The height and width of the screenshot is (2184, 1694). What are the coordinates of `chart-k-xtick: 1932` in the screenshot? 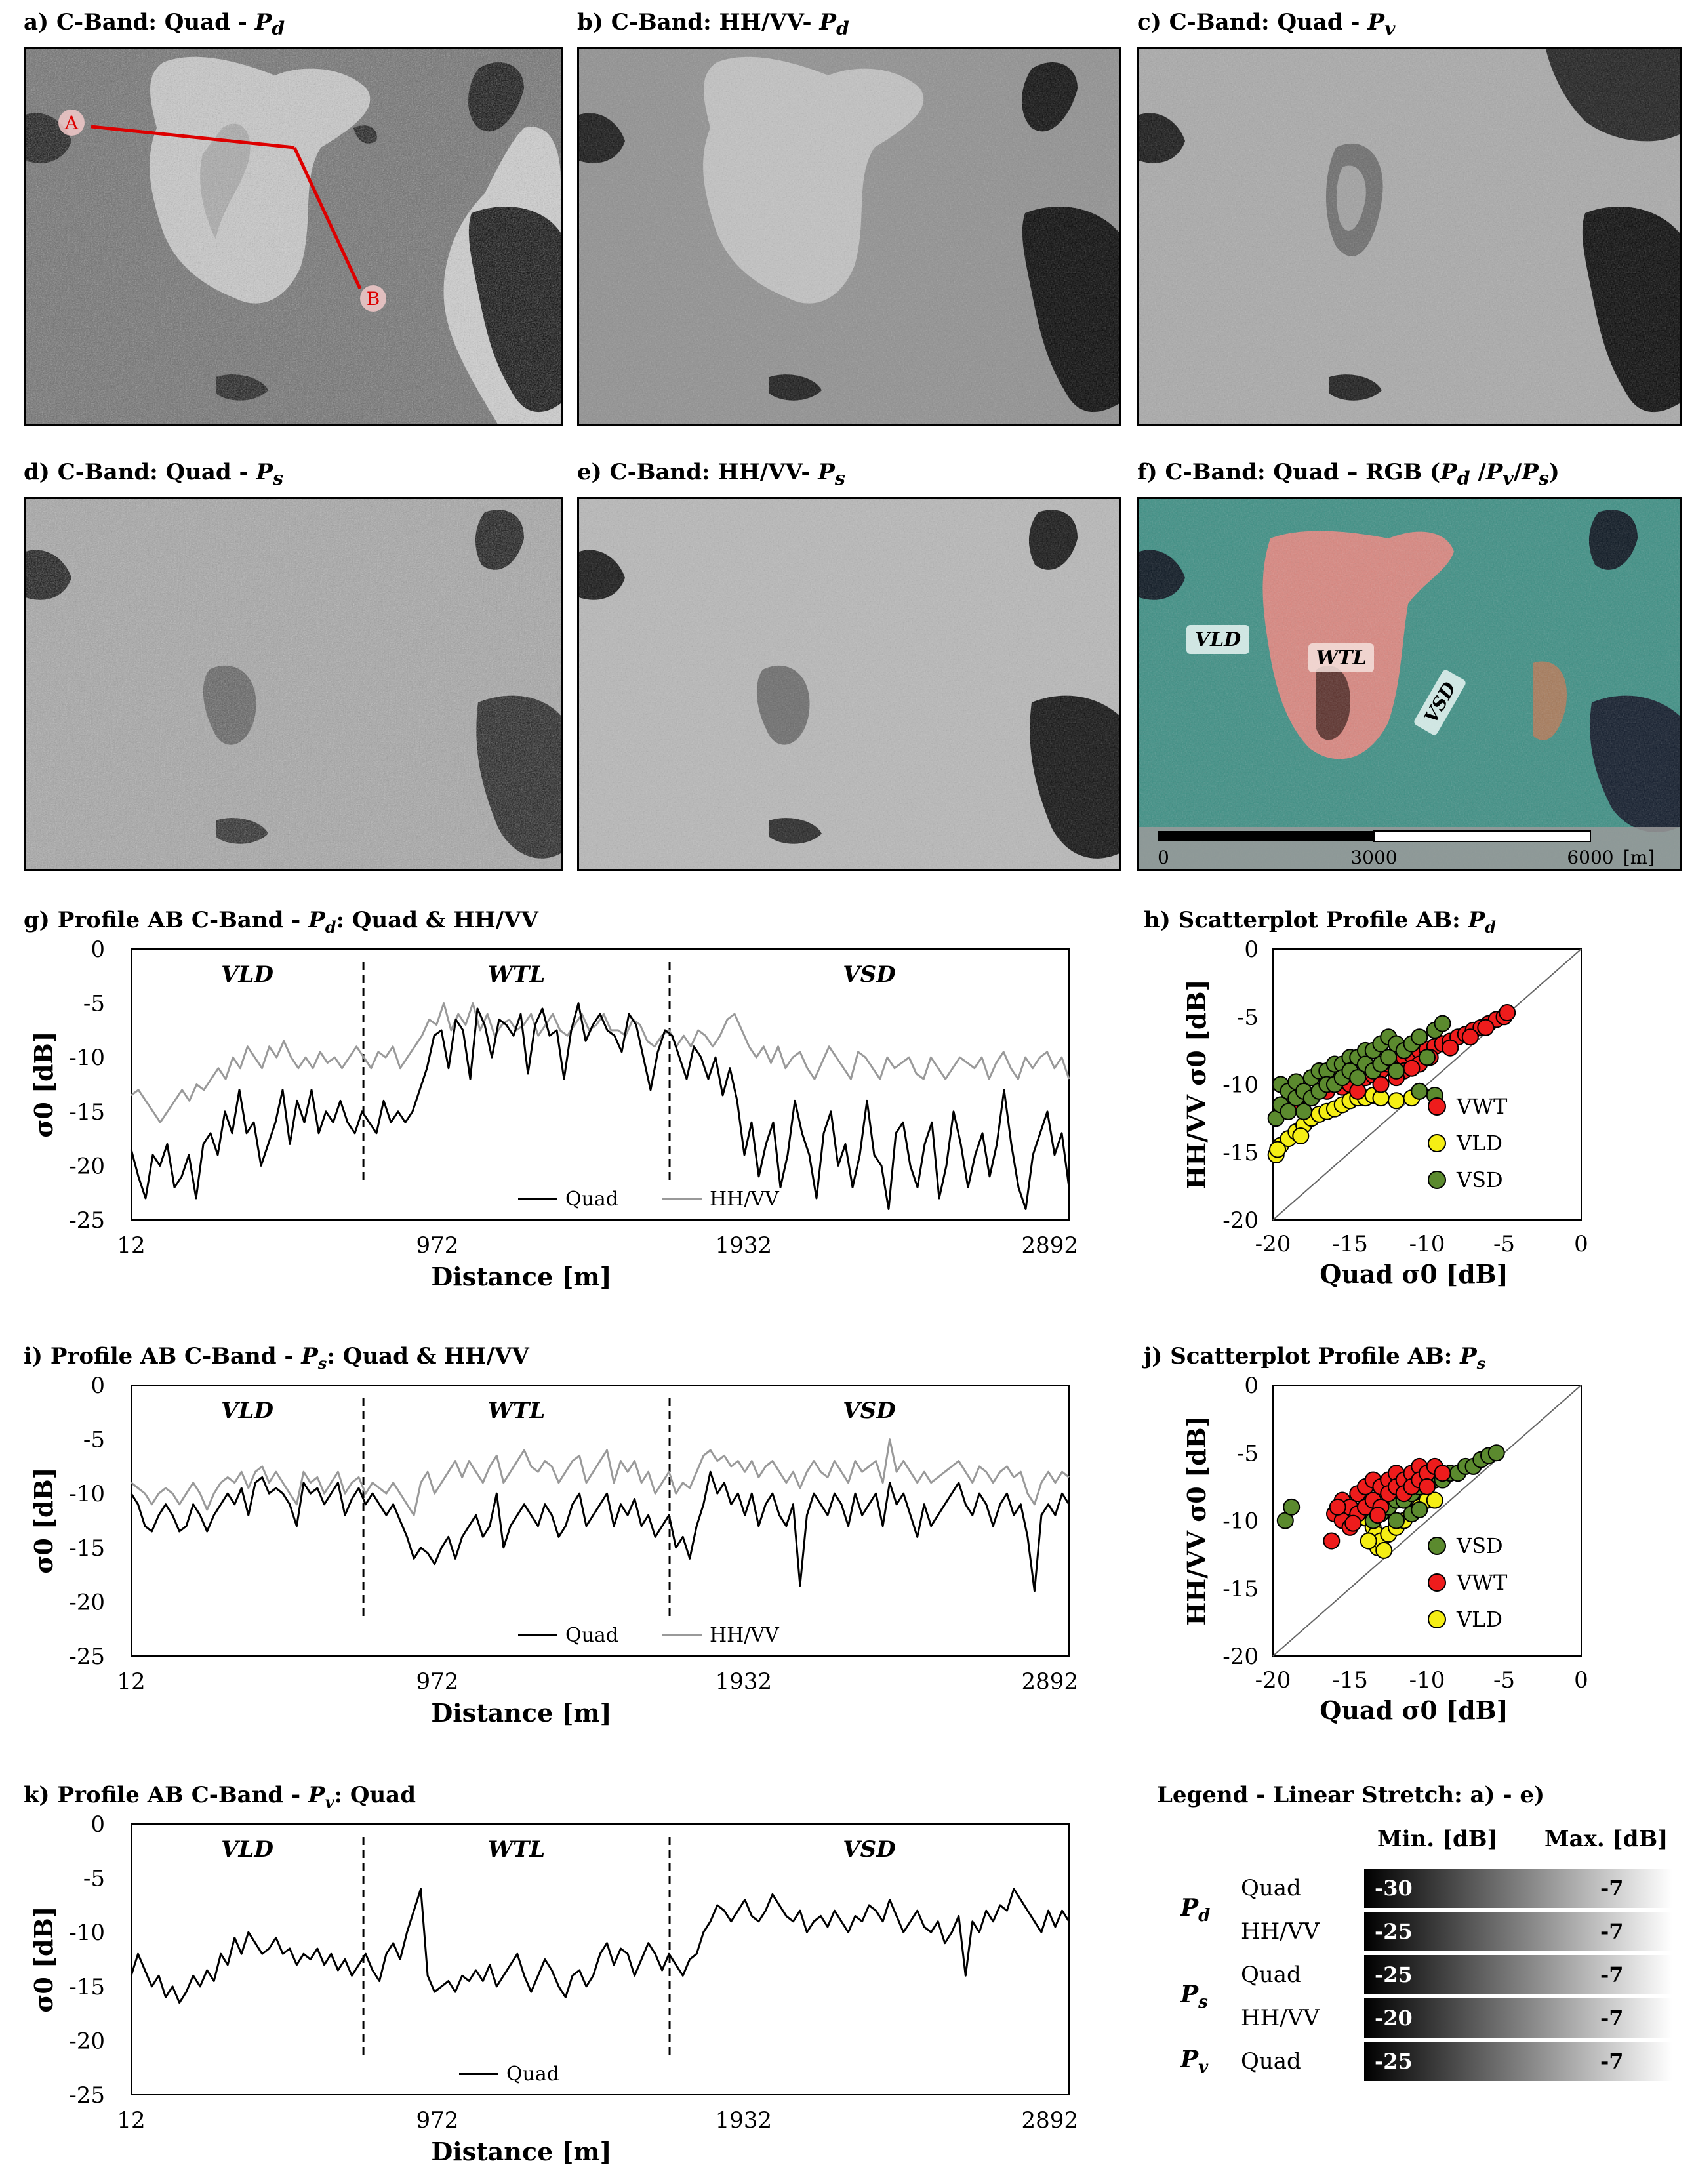 It's located at (744, 2120).